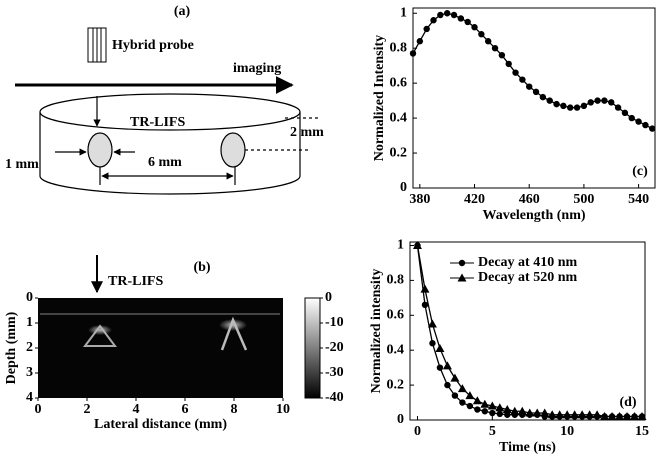 The width and height of the screenshot is (663, 464). I want to click on ultrasound-panel: (b) TR-LIFS, so click(179, 327).